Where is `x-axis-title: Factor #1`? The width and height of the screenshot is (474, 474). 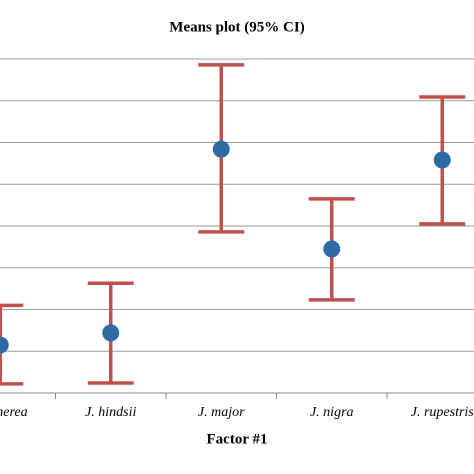
x-axis-title: Factor #1 is located at coordinates (237, 439).